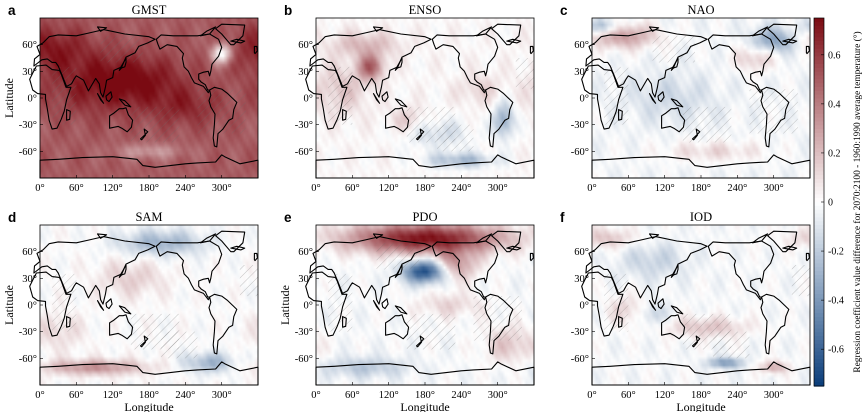 The height and width of the screenshot is (412, 865). I want to click on panel-title: GMST, so click(149, 10).